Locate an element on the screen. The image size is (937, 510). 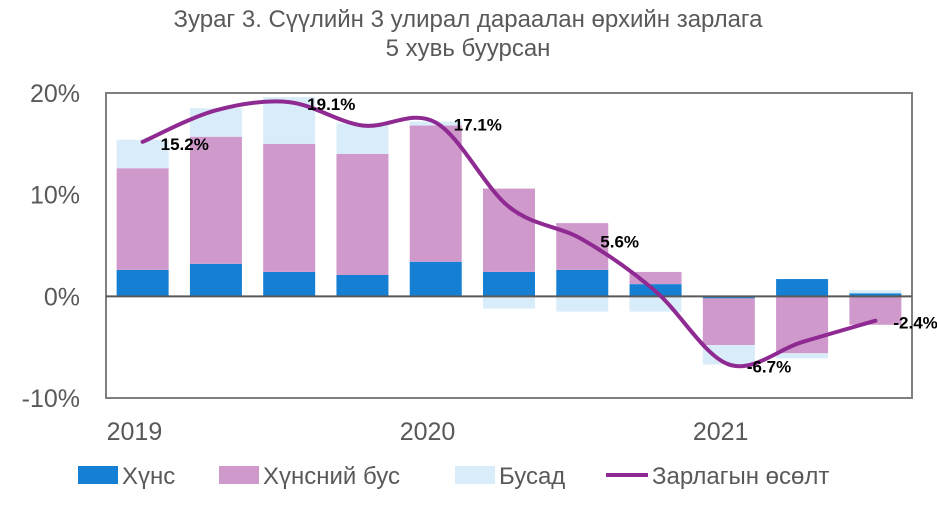
x-tick-label: 2020 is located at coordinates (428, 432).